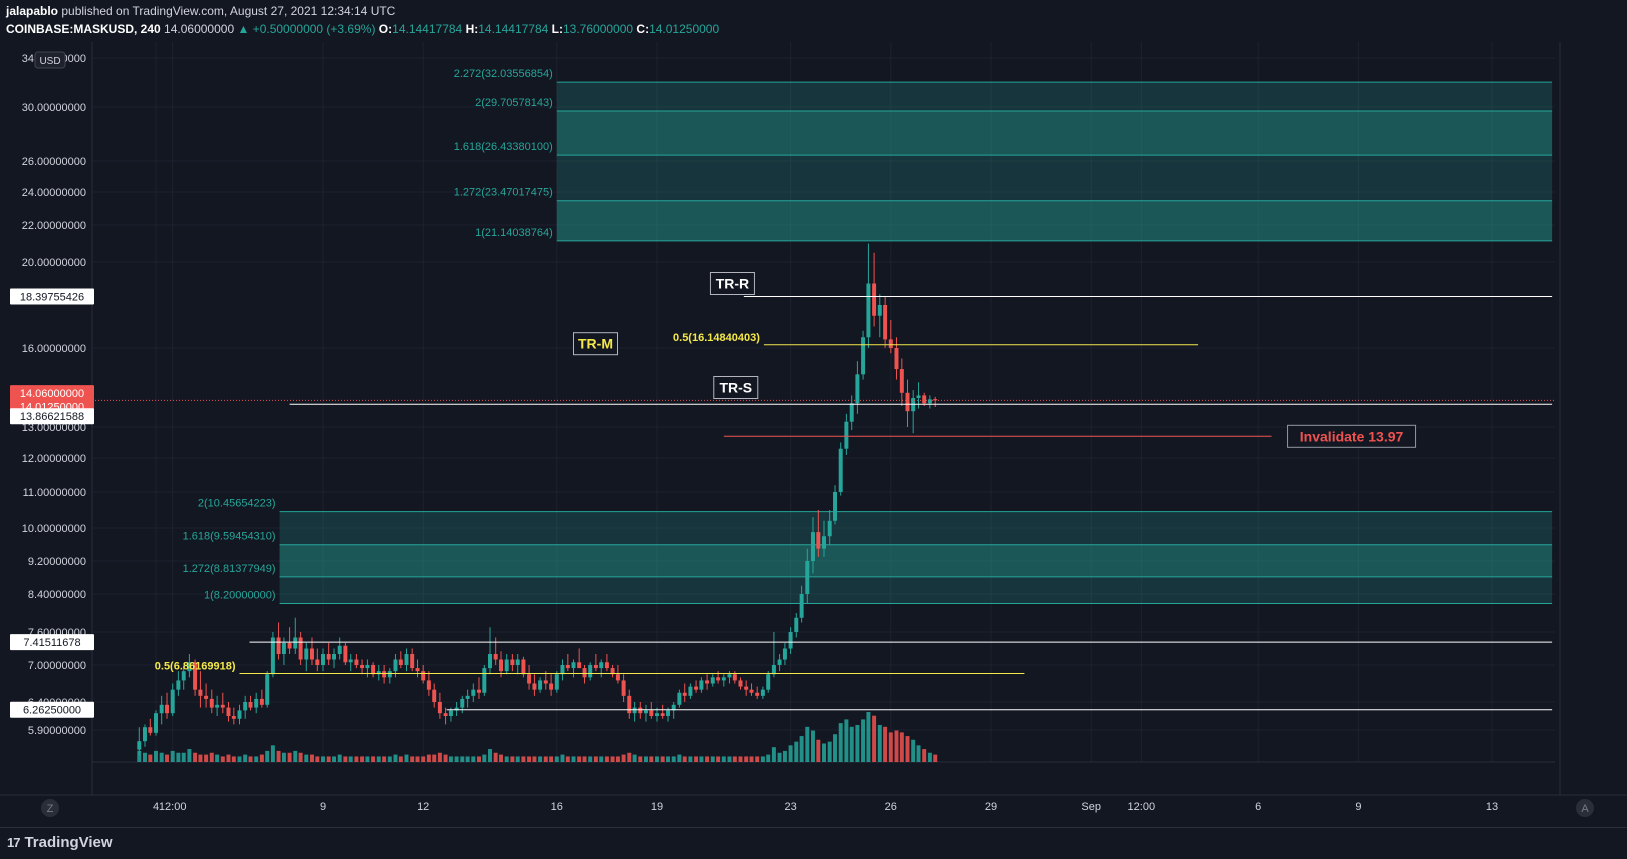  What do you see at coordinates (60, 842) in the screenshot?
I see `tradingview-logo: 17 TradingView` at bounding box center [60, 842].